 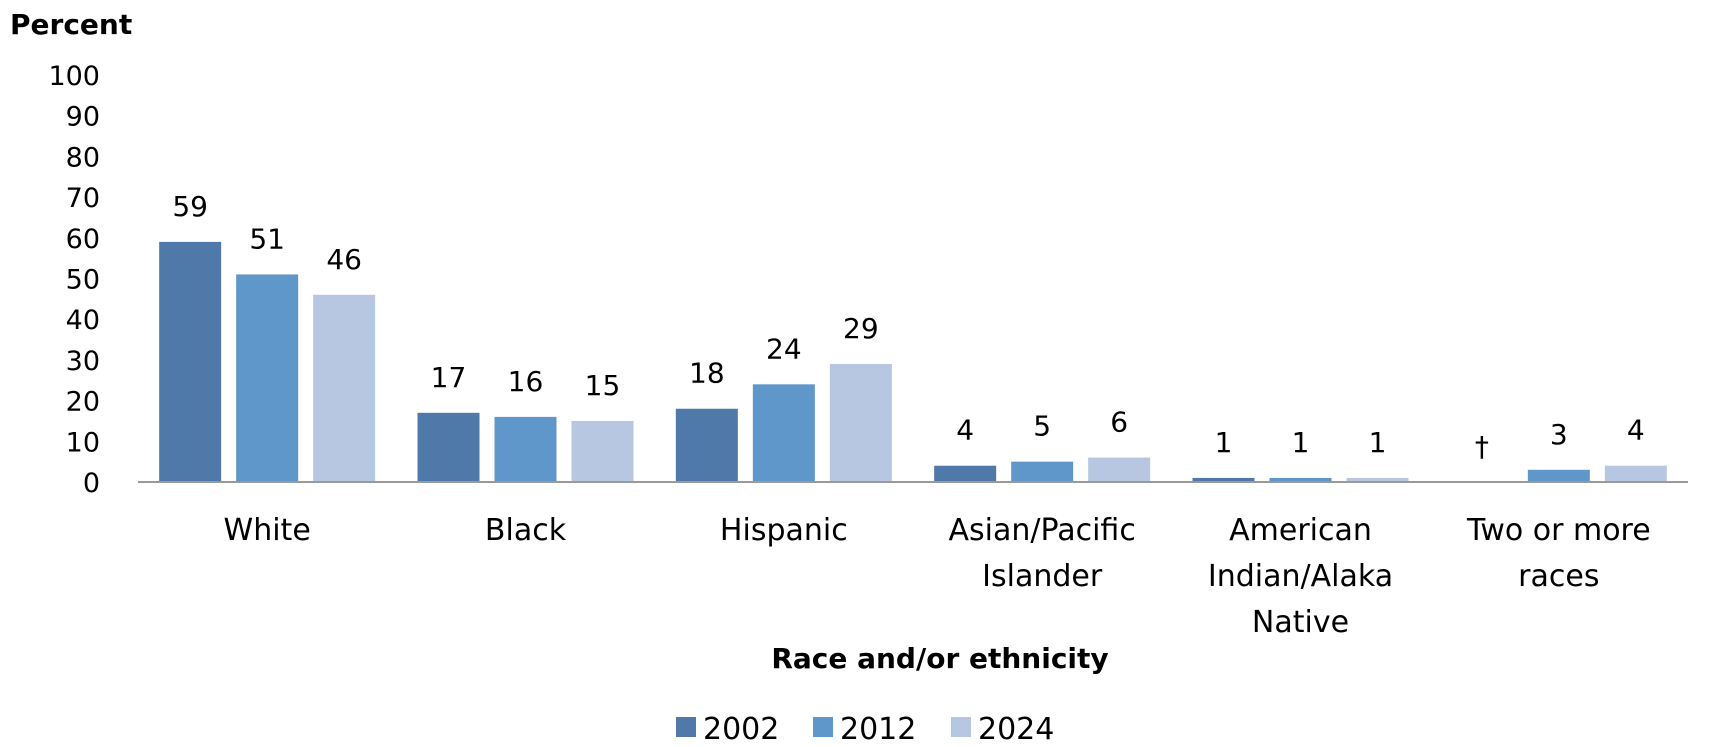 I want to click on y-tick-label: 40, so click(x=83, y=320).